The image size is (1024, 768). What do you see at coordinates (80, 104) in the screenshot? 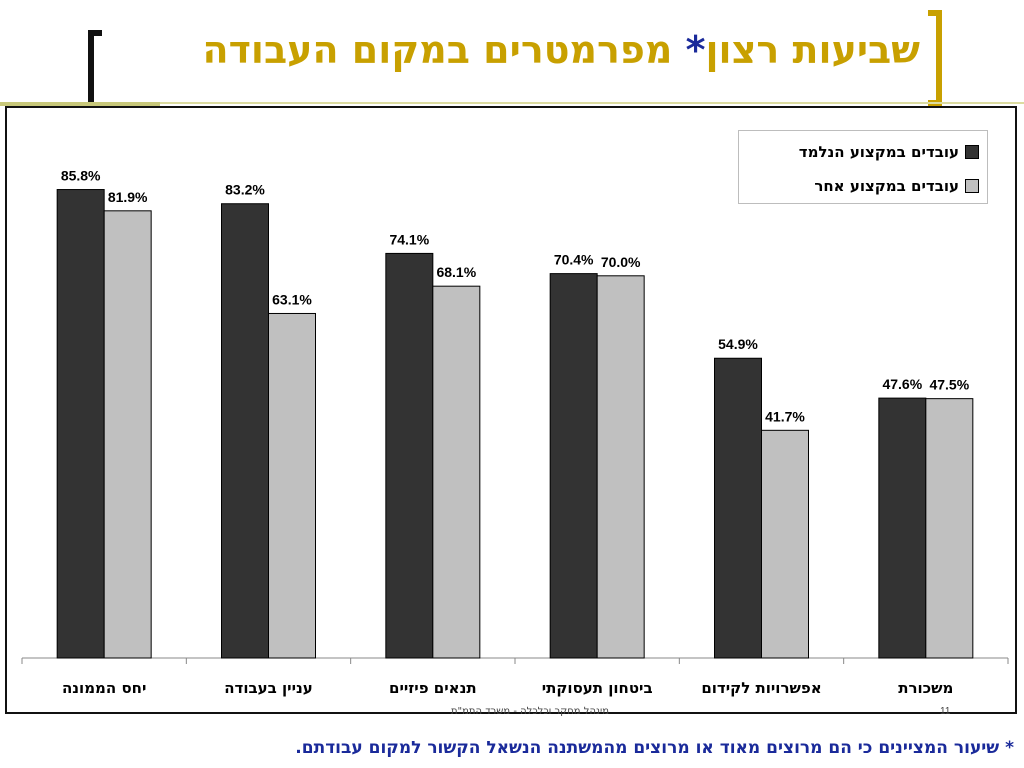
I see `title-underline-accent` at bounding box center [80, 104].